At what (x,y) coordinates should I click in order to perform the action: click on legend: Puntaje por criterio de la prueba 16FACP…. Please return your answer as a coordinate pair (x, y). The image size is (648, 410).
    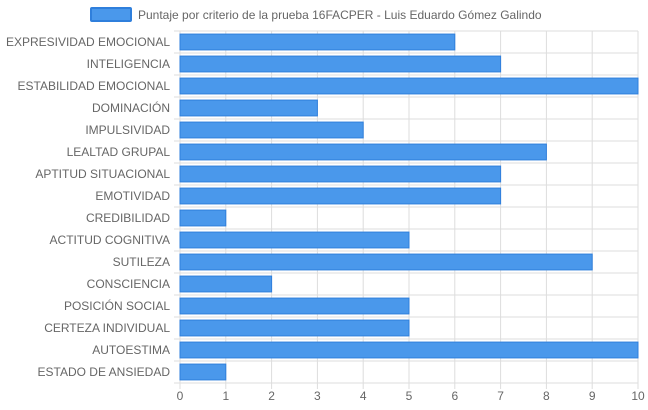
    Looking at the image, I should click on (316, 14).